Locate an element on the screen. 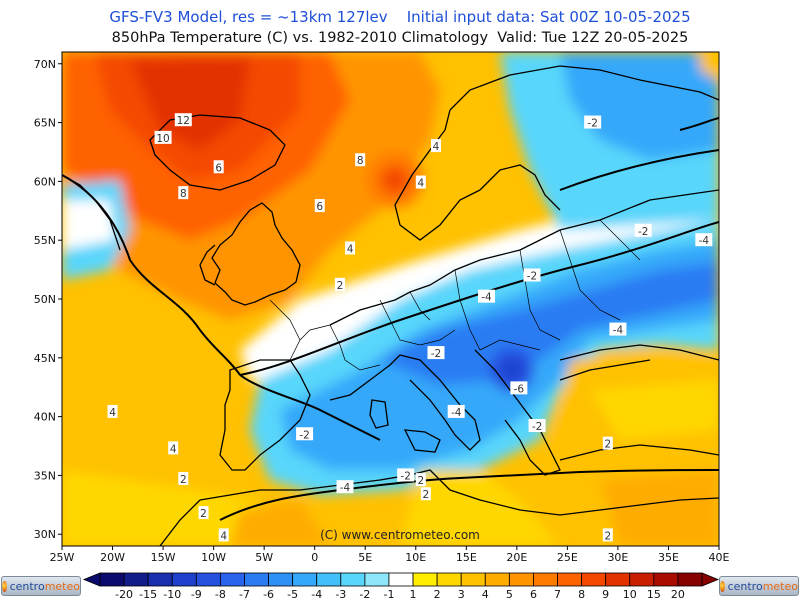  colorbar-label: 3 is located at coordinates (461, 594).